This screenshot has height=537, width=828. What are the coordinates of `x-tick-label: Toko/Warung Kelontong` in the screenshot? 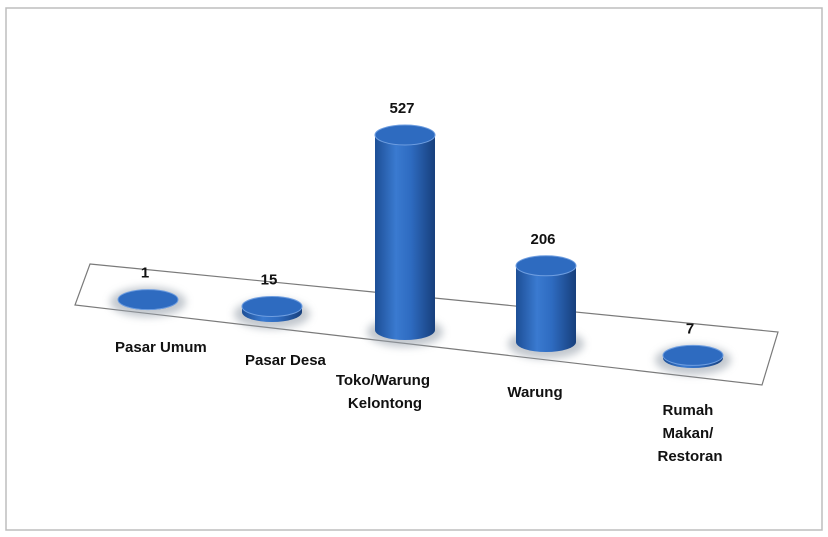 It's located at (385, 392).